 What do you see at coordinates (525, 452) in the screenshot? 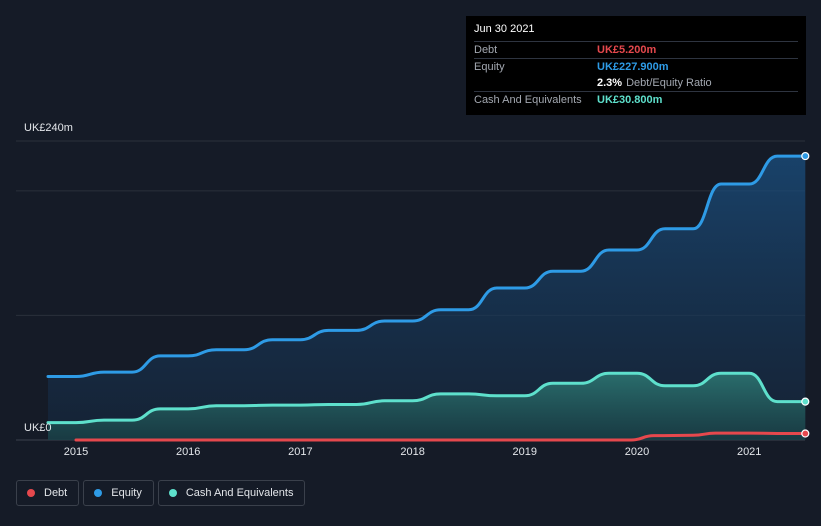
I see `x-tick-label: 2019` at bounding box center [525, 452].